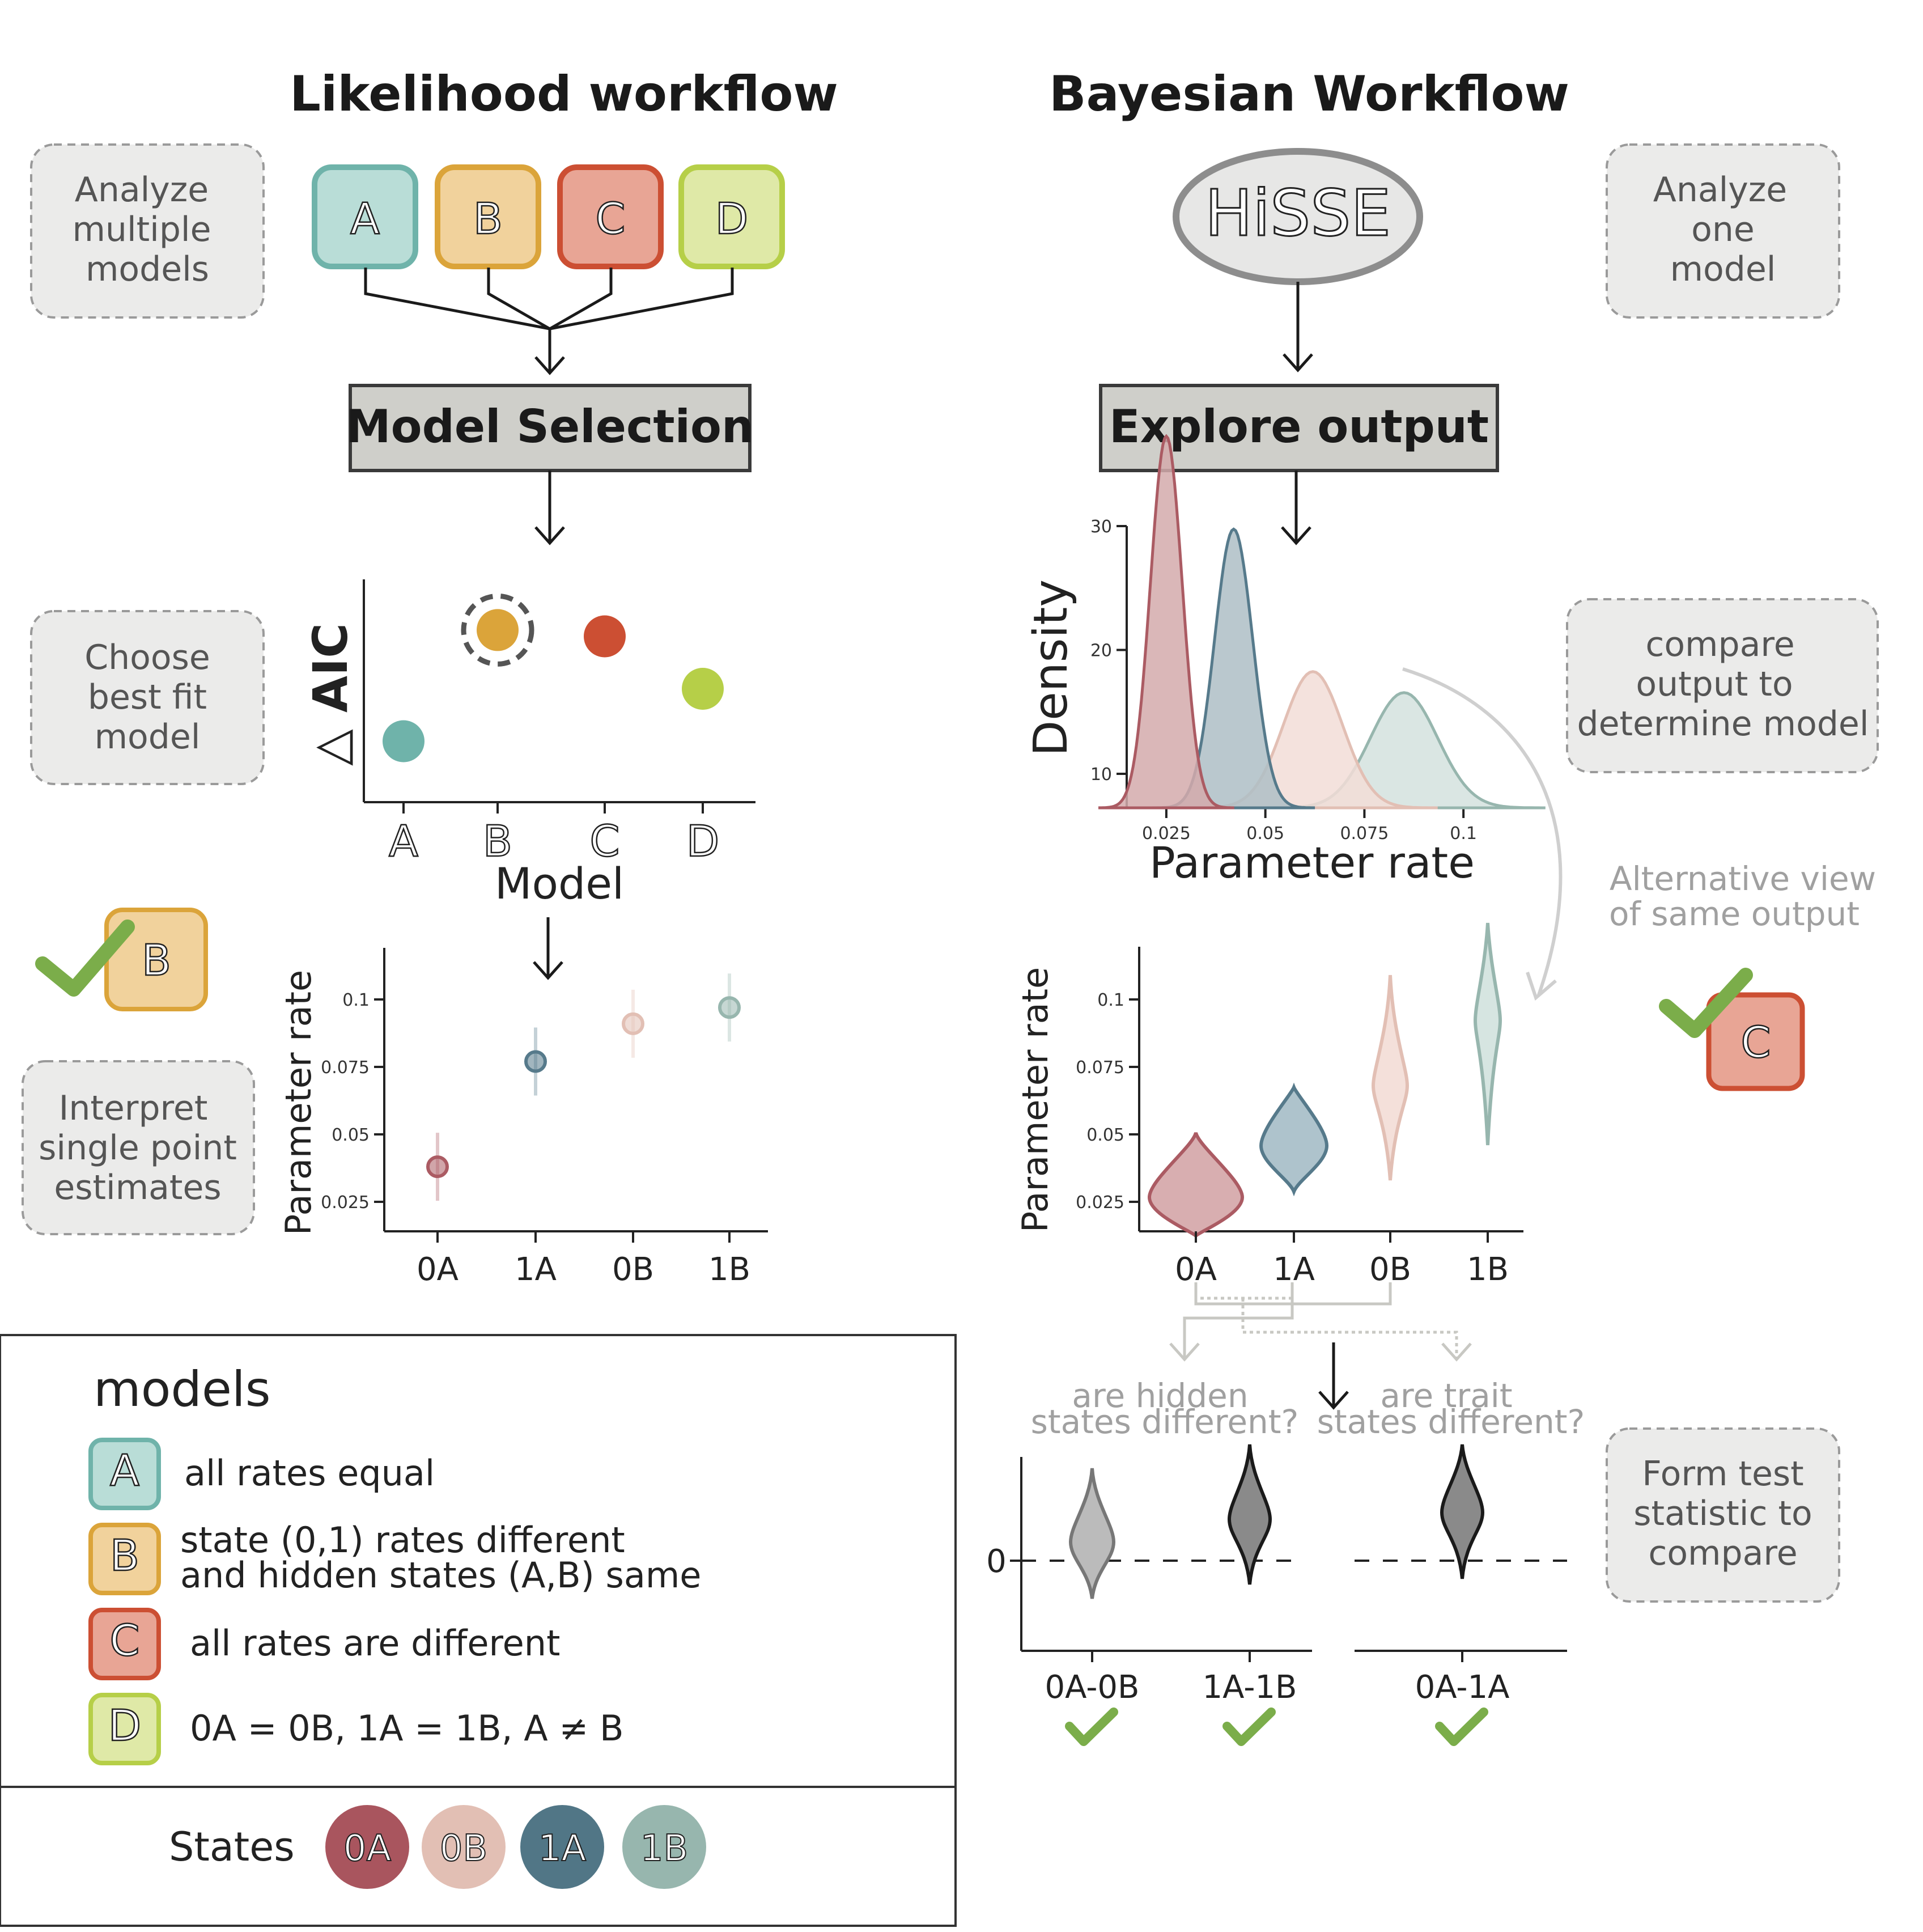  What do you see at coordinates (498, 841) in the screenshot?
I see `aic-tick-label: B` at bounding box center [498, 841].